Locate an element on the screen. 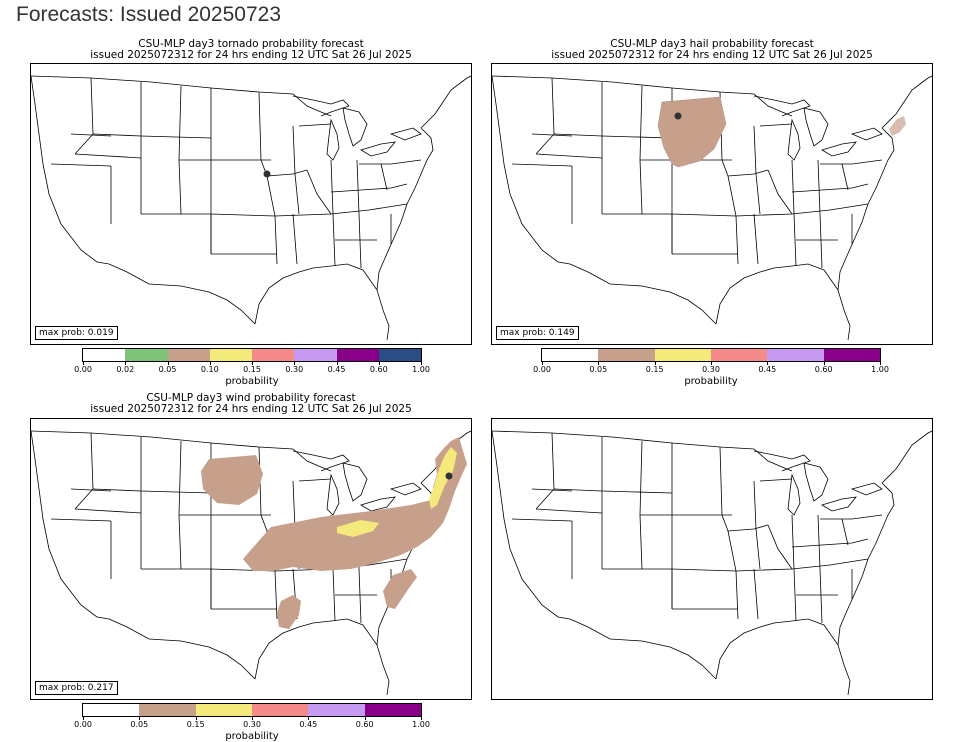  colorbar-tick-label: 0.30 is located at coordinates (294, 369).